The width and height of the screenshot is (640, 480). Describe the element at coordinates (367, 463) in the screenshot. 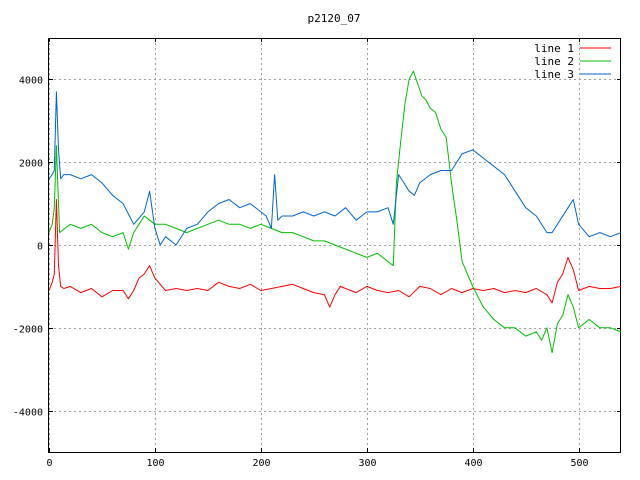

I see `x-tick-label: 300` at that location.